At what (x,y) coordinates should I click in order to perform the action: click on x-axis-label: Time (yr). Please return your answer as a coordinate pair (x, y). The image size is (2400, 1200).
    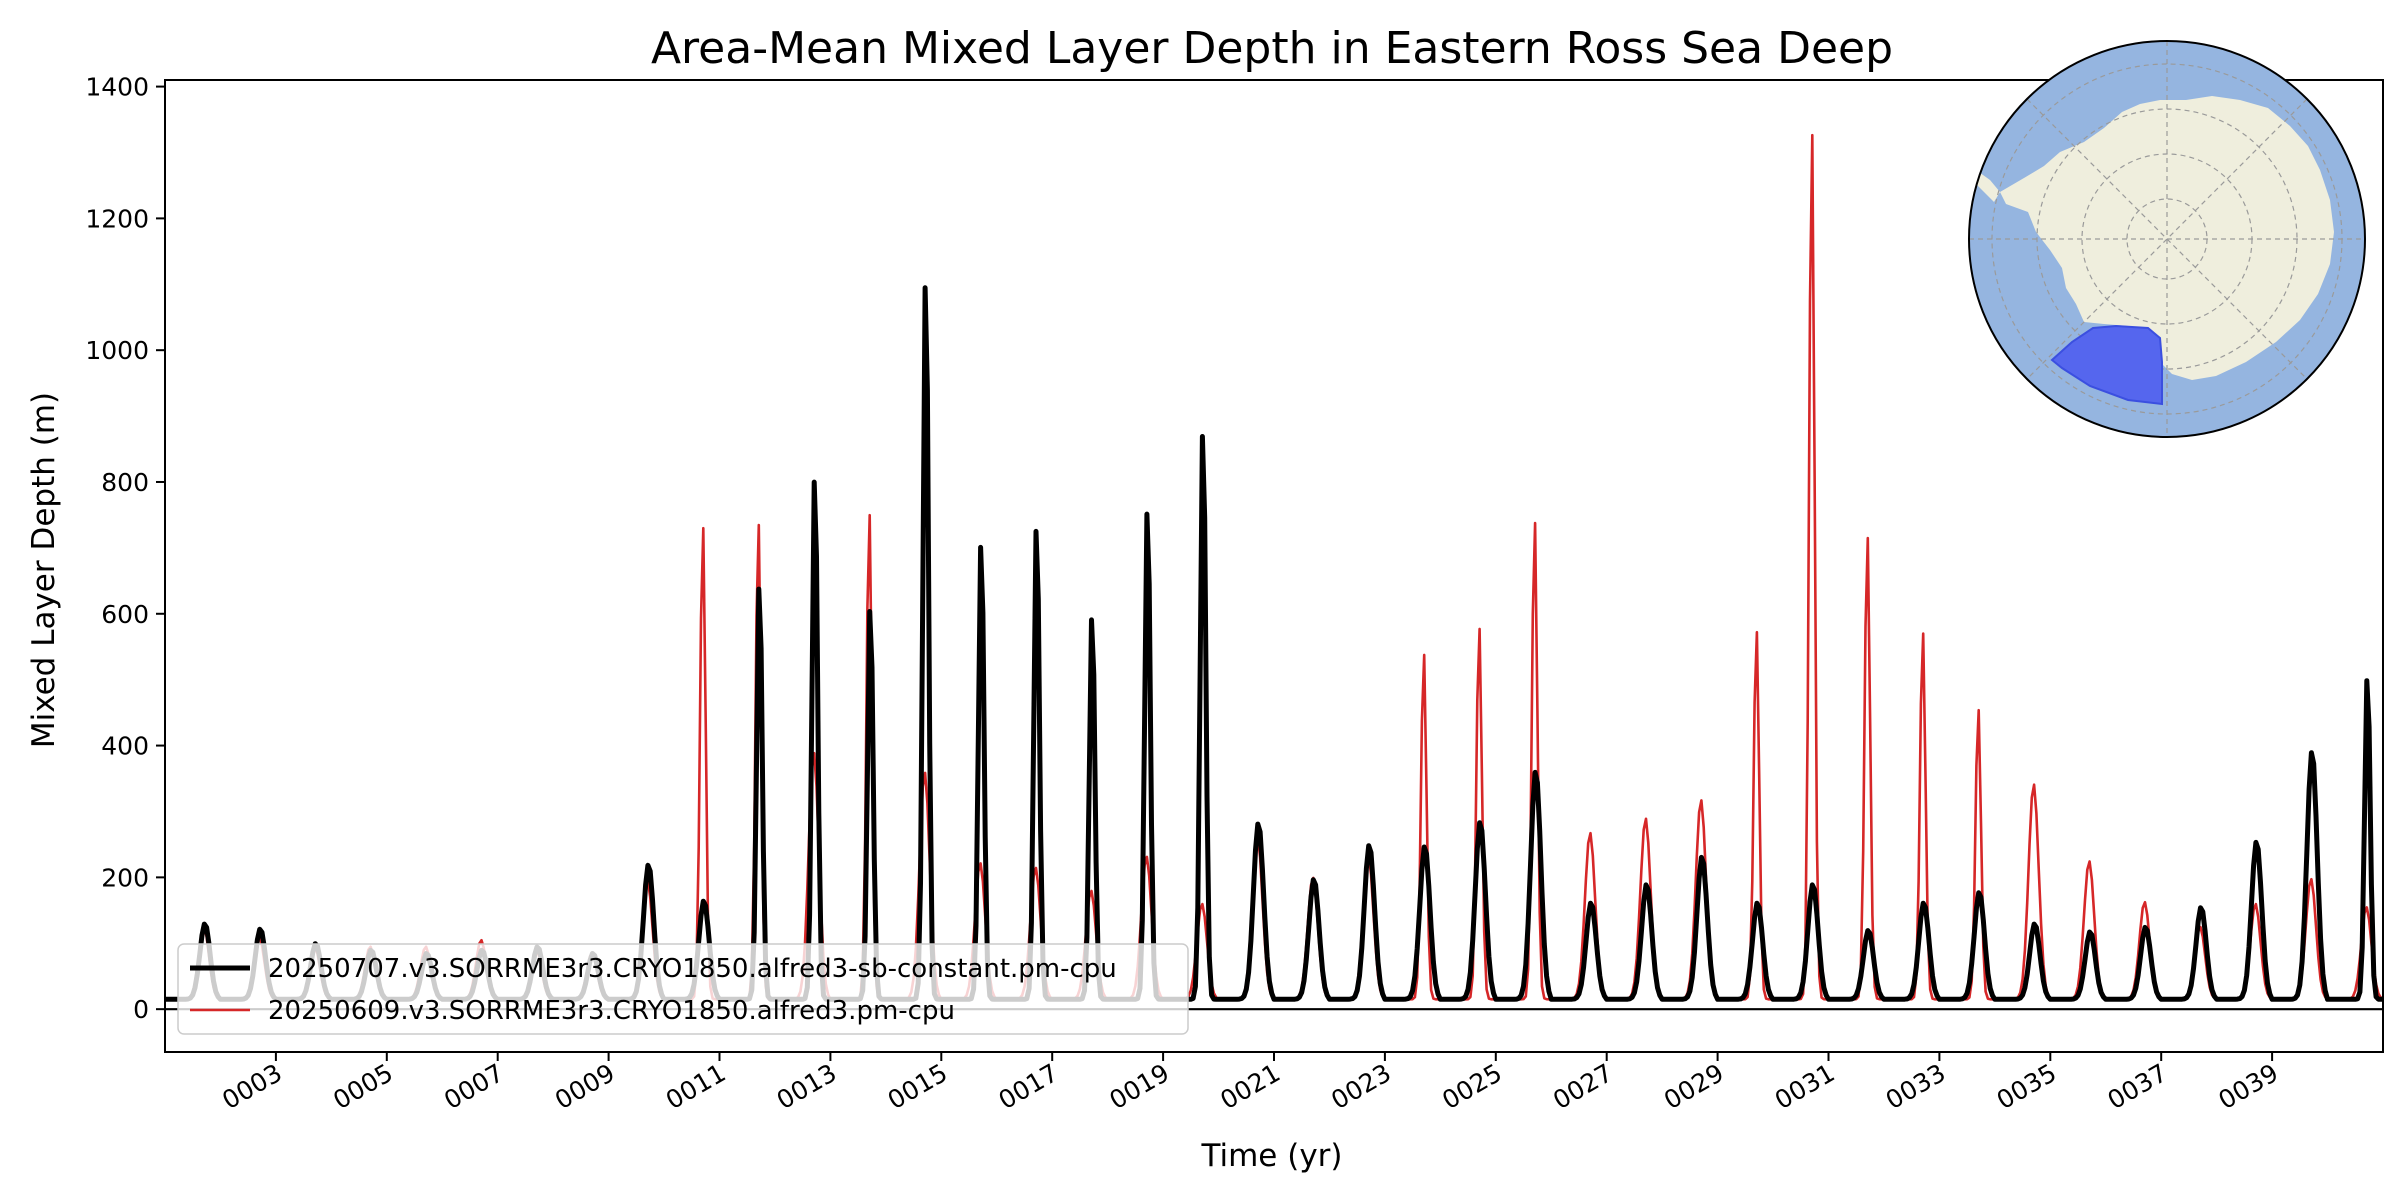
    Looking at the image, I should click on (1272, 1156).